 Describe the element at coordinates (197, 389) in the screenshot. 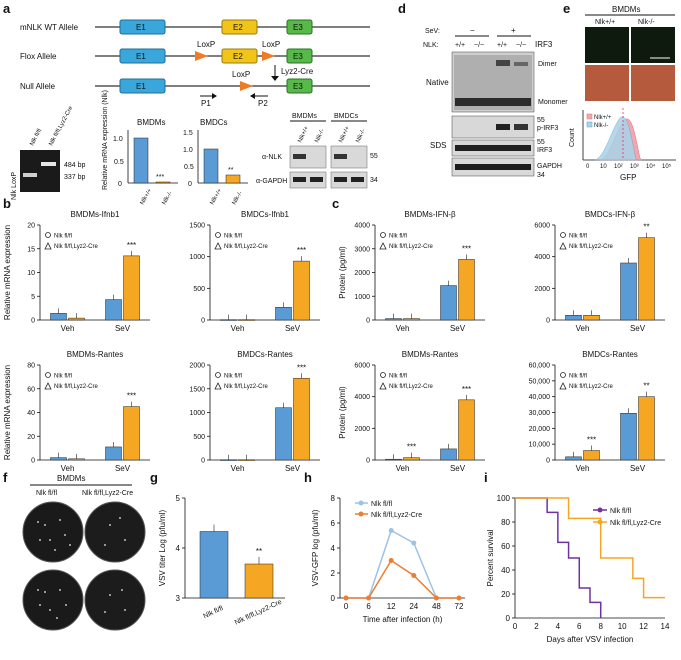

I see `y-tick-label: 1500` at that location.